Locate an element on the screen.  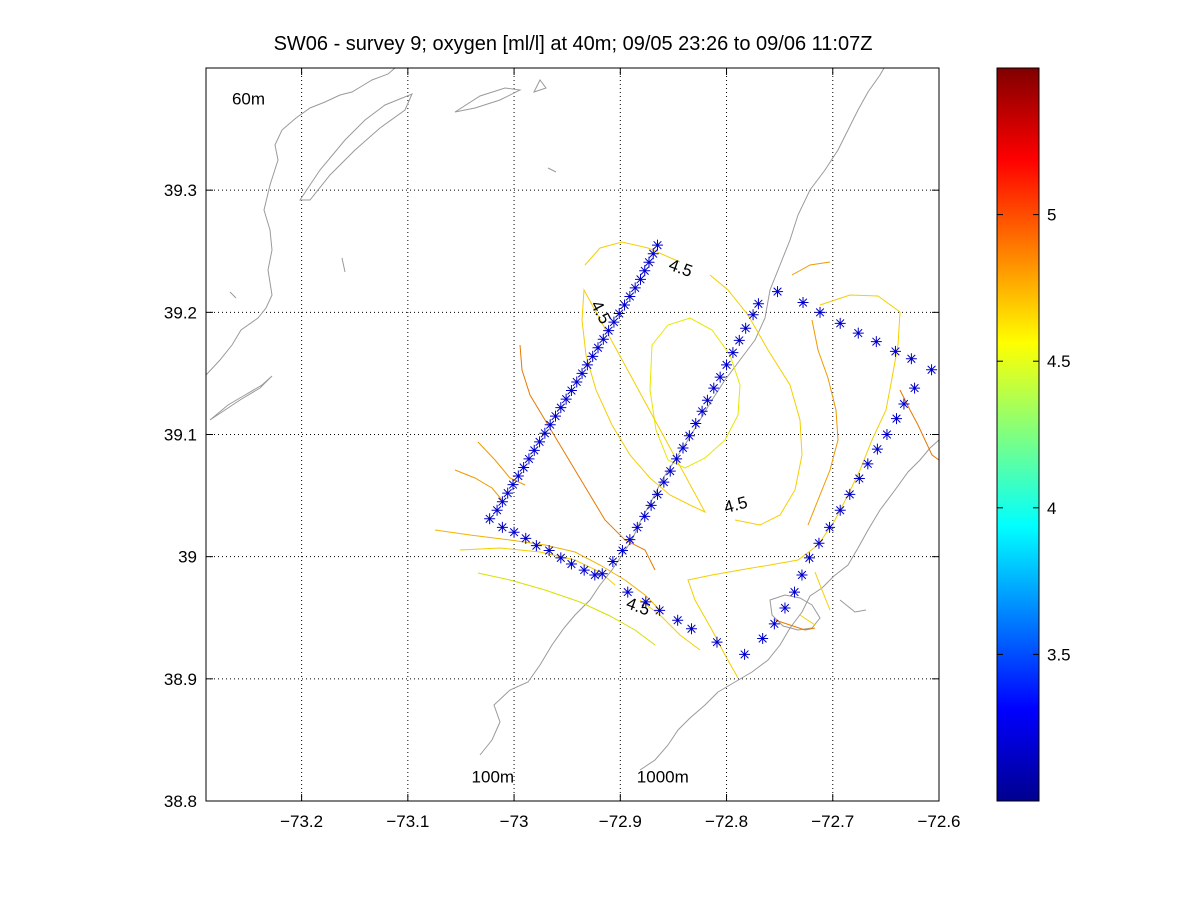
contour-4.4-line is located at coordinates (695, 393).